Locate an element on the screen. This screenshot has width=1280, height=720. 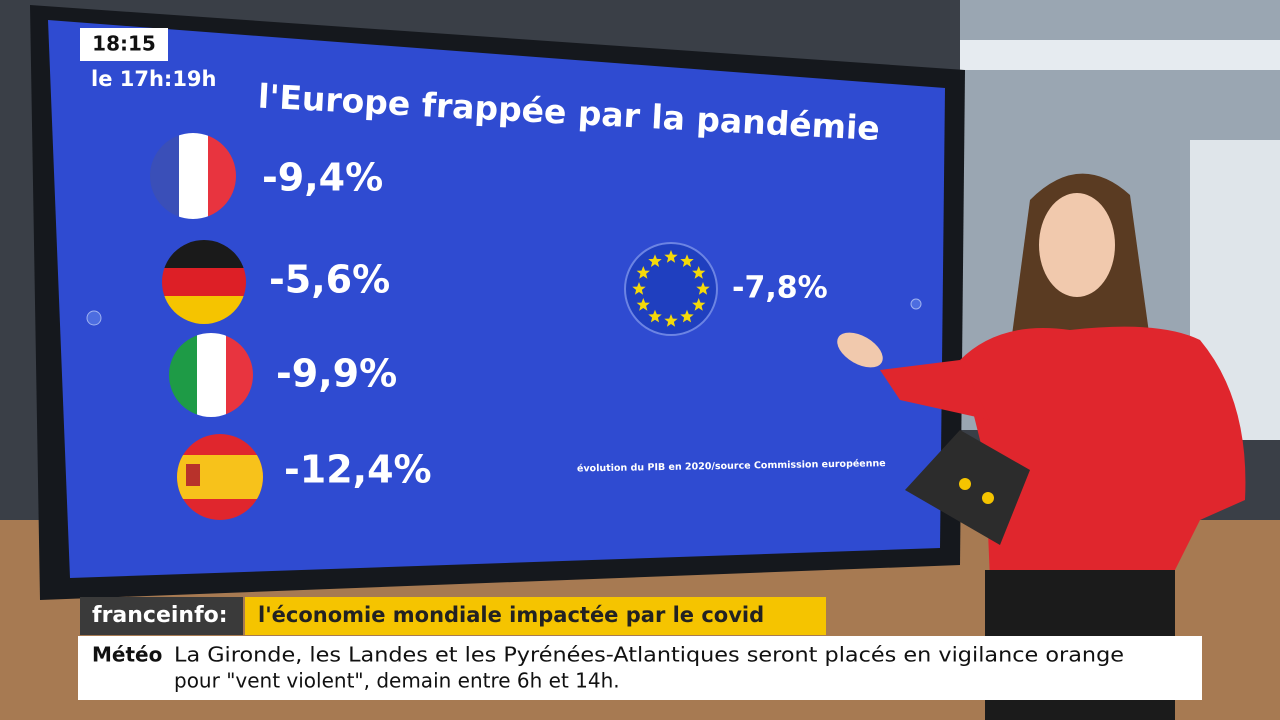
eu-stars is located at coordinates (671, 288).